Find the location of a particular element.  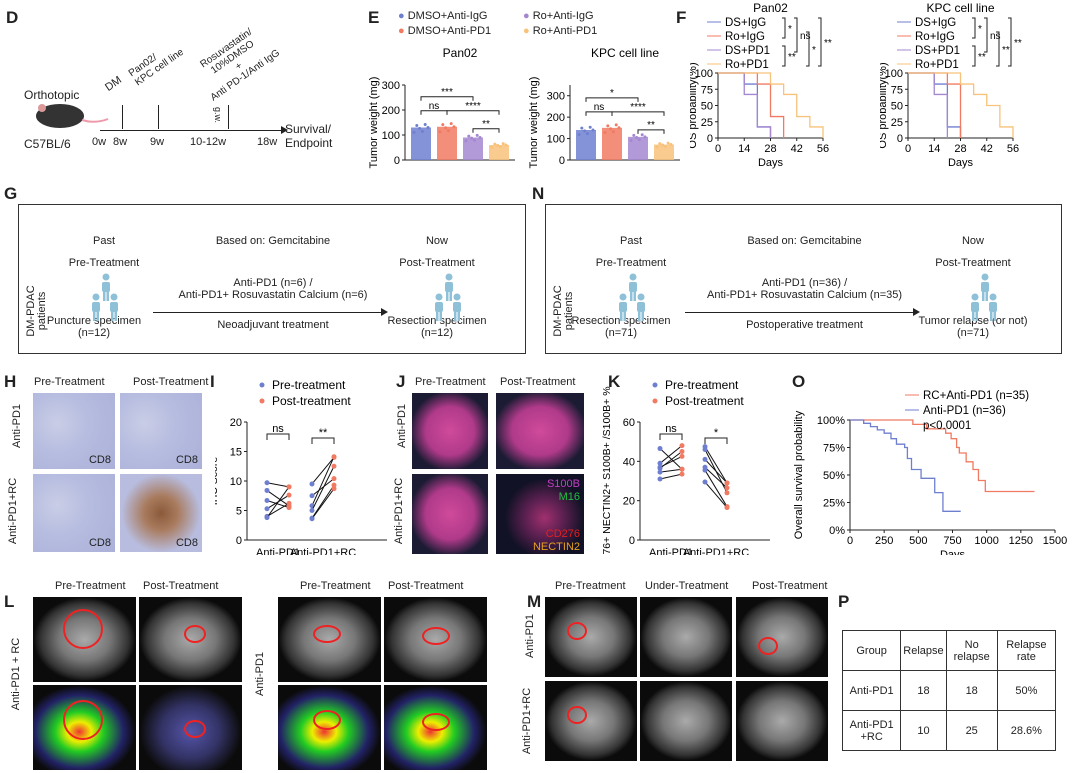

m-row-pd1: Anti-PD1 is located at coordinates (530, 636).